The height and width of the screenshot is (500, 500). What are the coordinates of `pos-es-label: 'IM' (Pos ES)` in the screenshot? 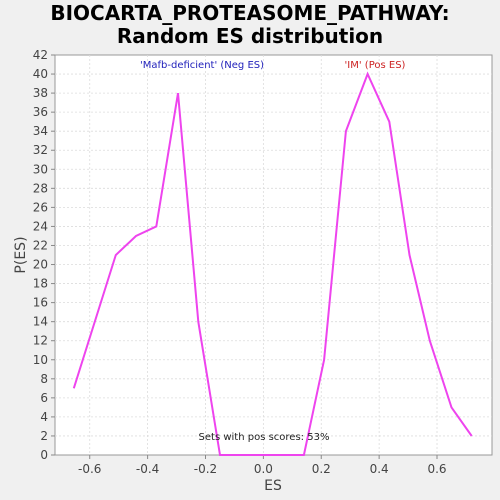 It's located at (375, 65).